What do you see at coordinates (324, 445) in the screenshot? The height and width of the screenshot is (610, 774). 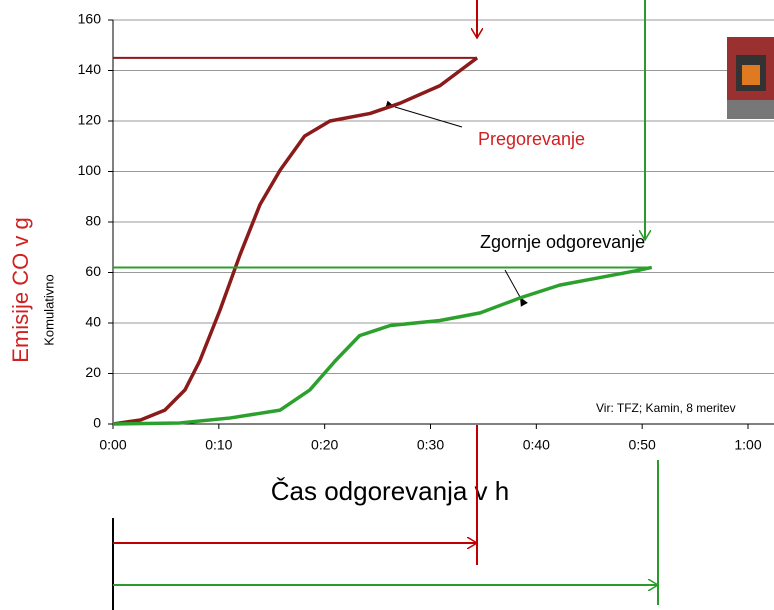 I see `x-tick-label: 0:20` at bounding box center [324, 445].